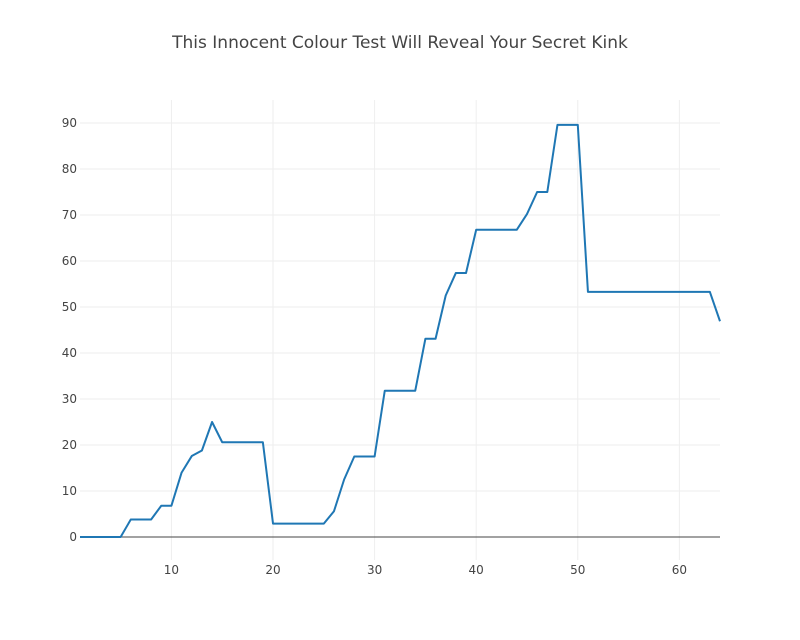  Describe the element at coordinates (69, 353) in the screenshot. I see `y-tick-label: 40` at that location.